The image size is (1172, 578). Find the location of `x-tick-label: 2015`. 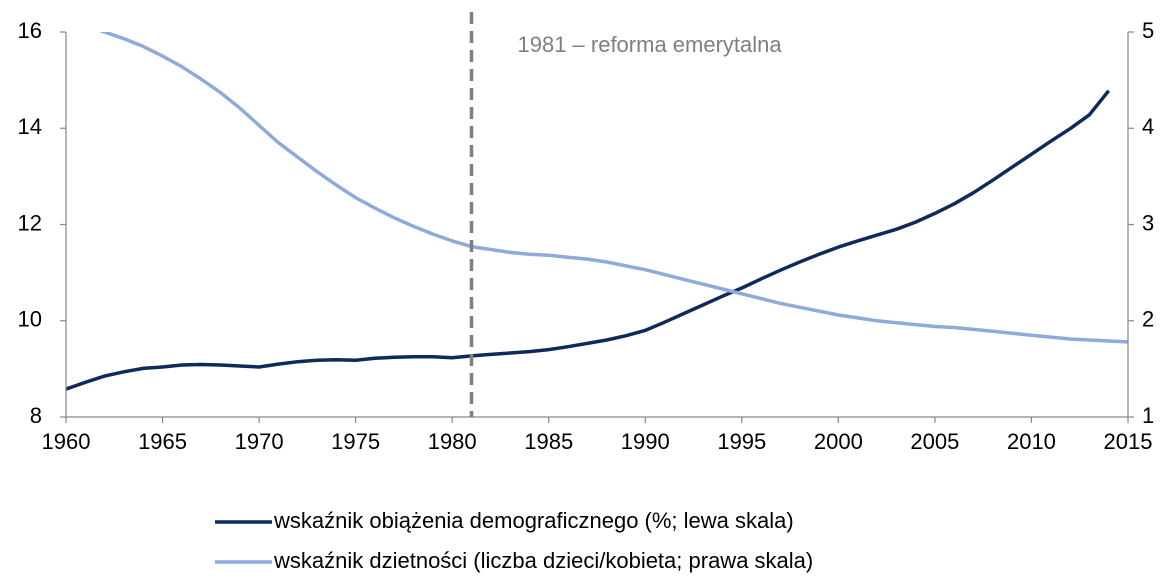

x-tick-label: 2015 is located at coordinates (1128, 441).